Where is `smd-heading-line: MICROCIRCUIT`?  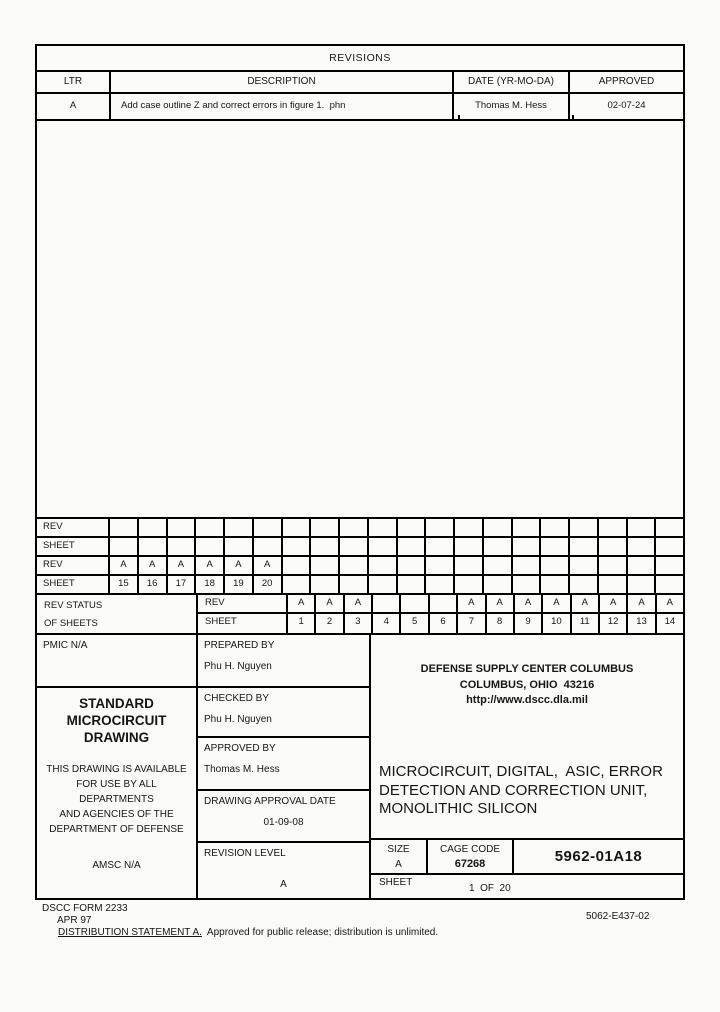
smd-heading-line: MICROCIRCUIT is located at coordinates (116, 720).